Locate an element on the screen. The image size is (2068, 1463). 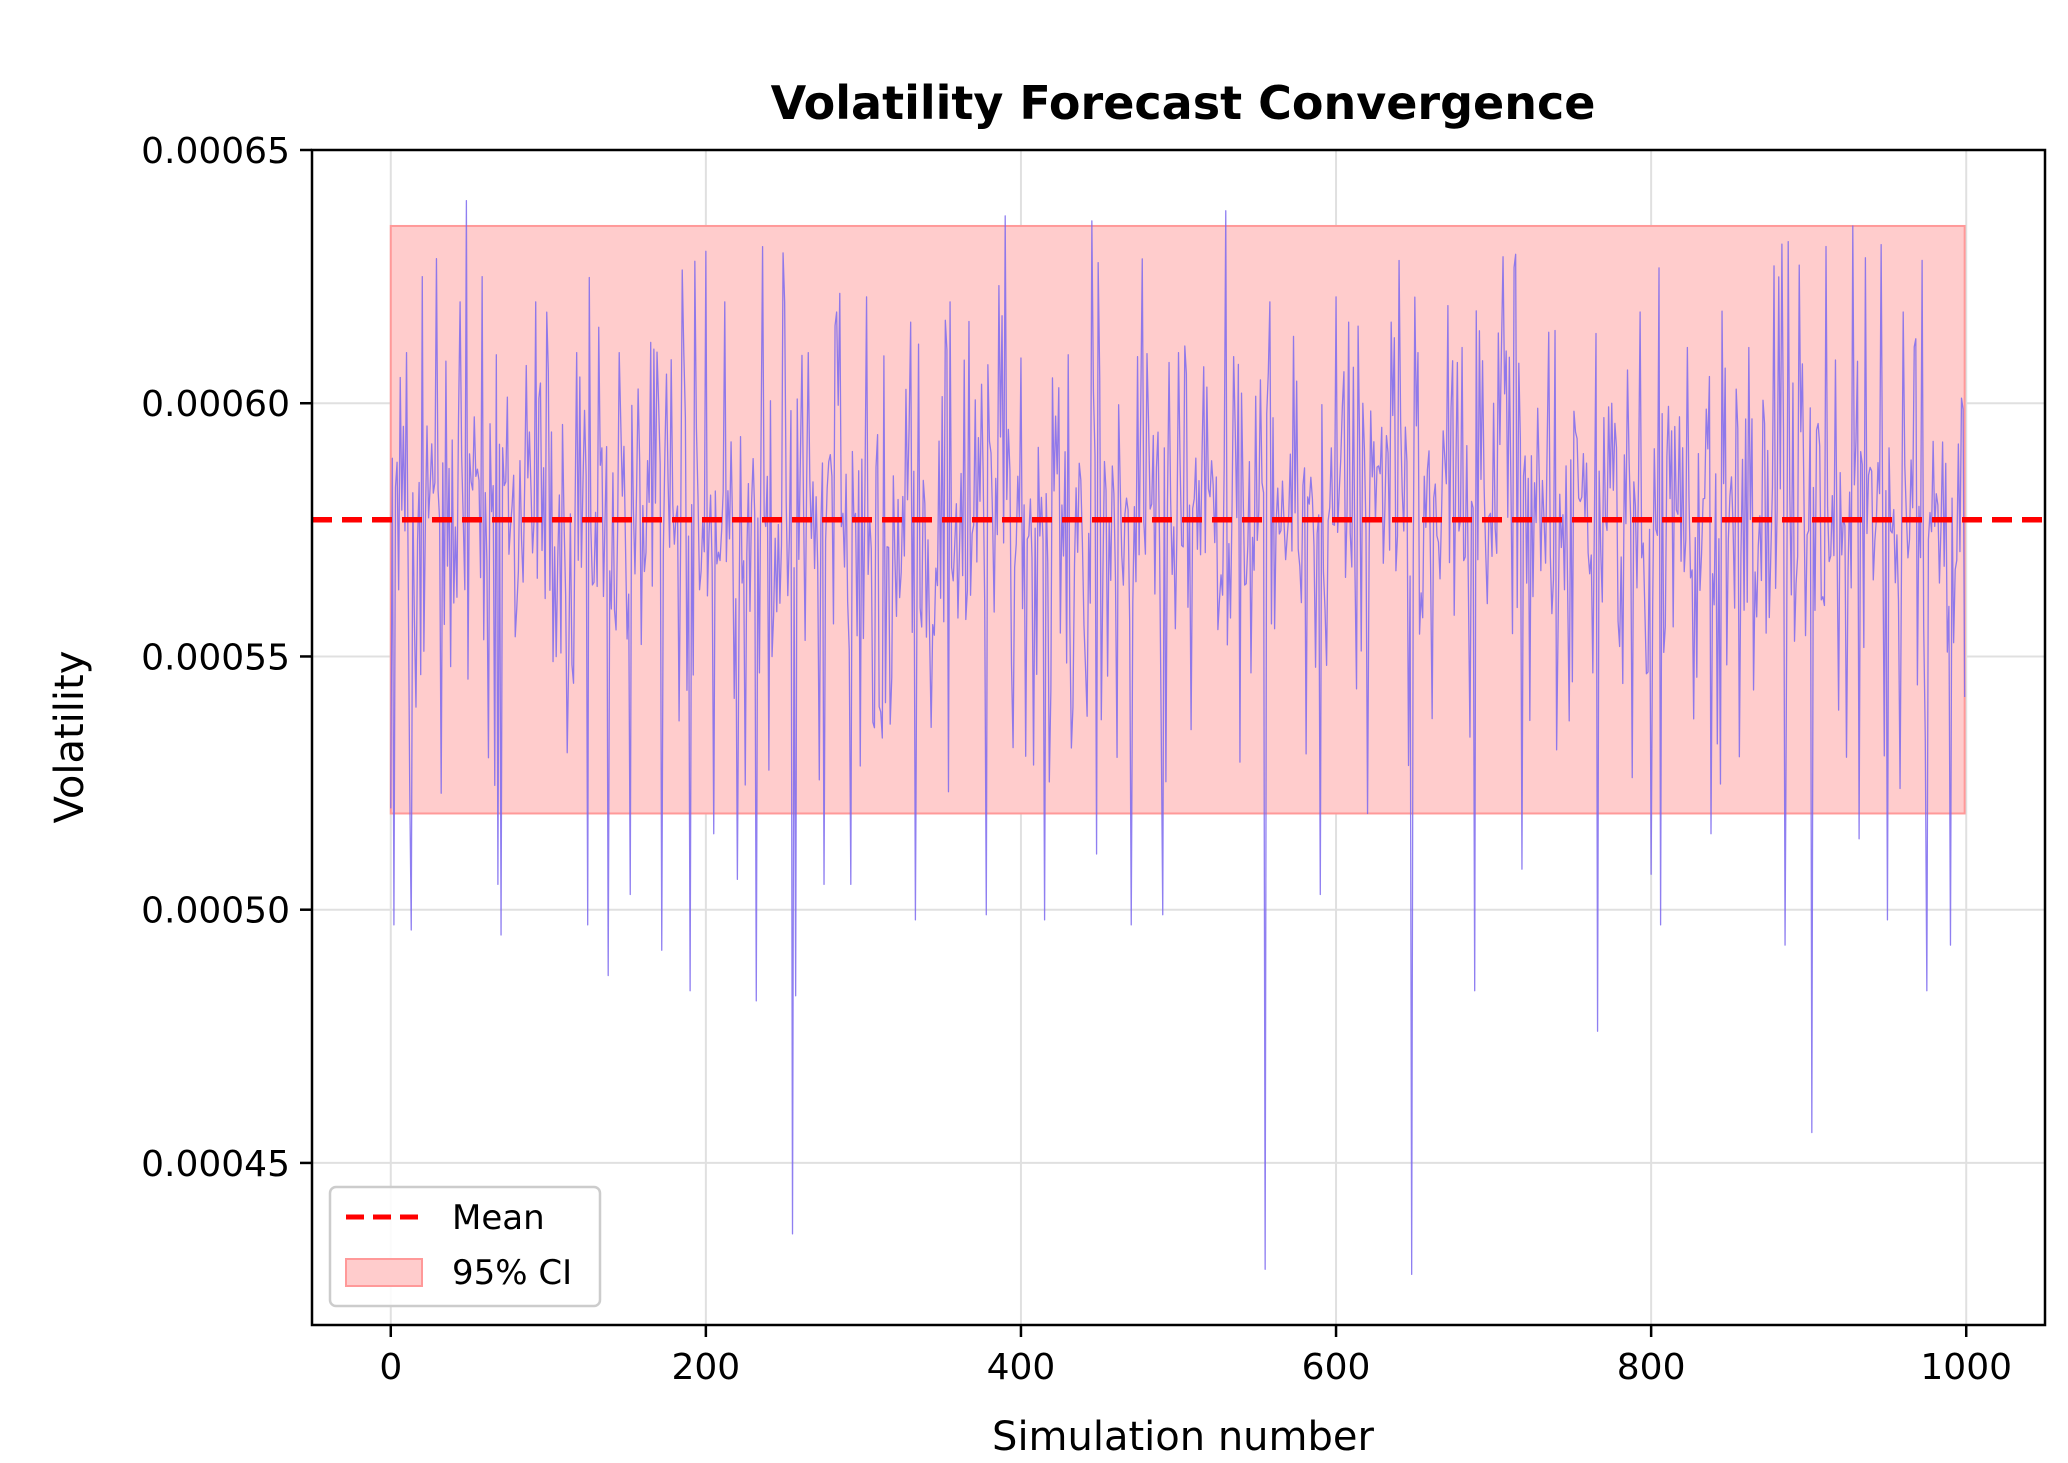
x-tick-label: 200 is located at coordinates (706, 1367).